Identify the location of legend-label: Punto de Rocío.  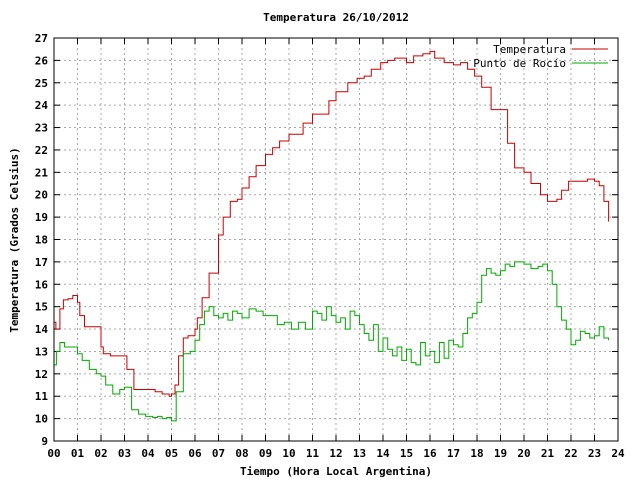
(519, 63).